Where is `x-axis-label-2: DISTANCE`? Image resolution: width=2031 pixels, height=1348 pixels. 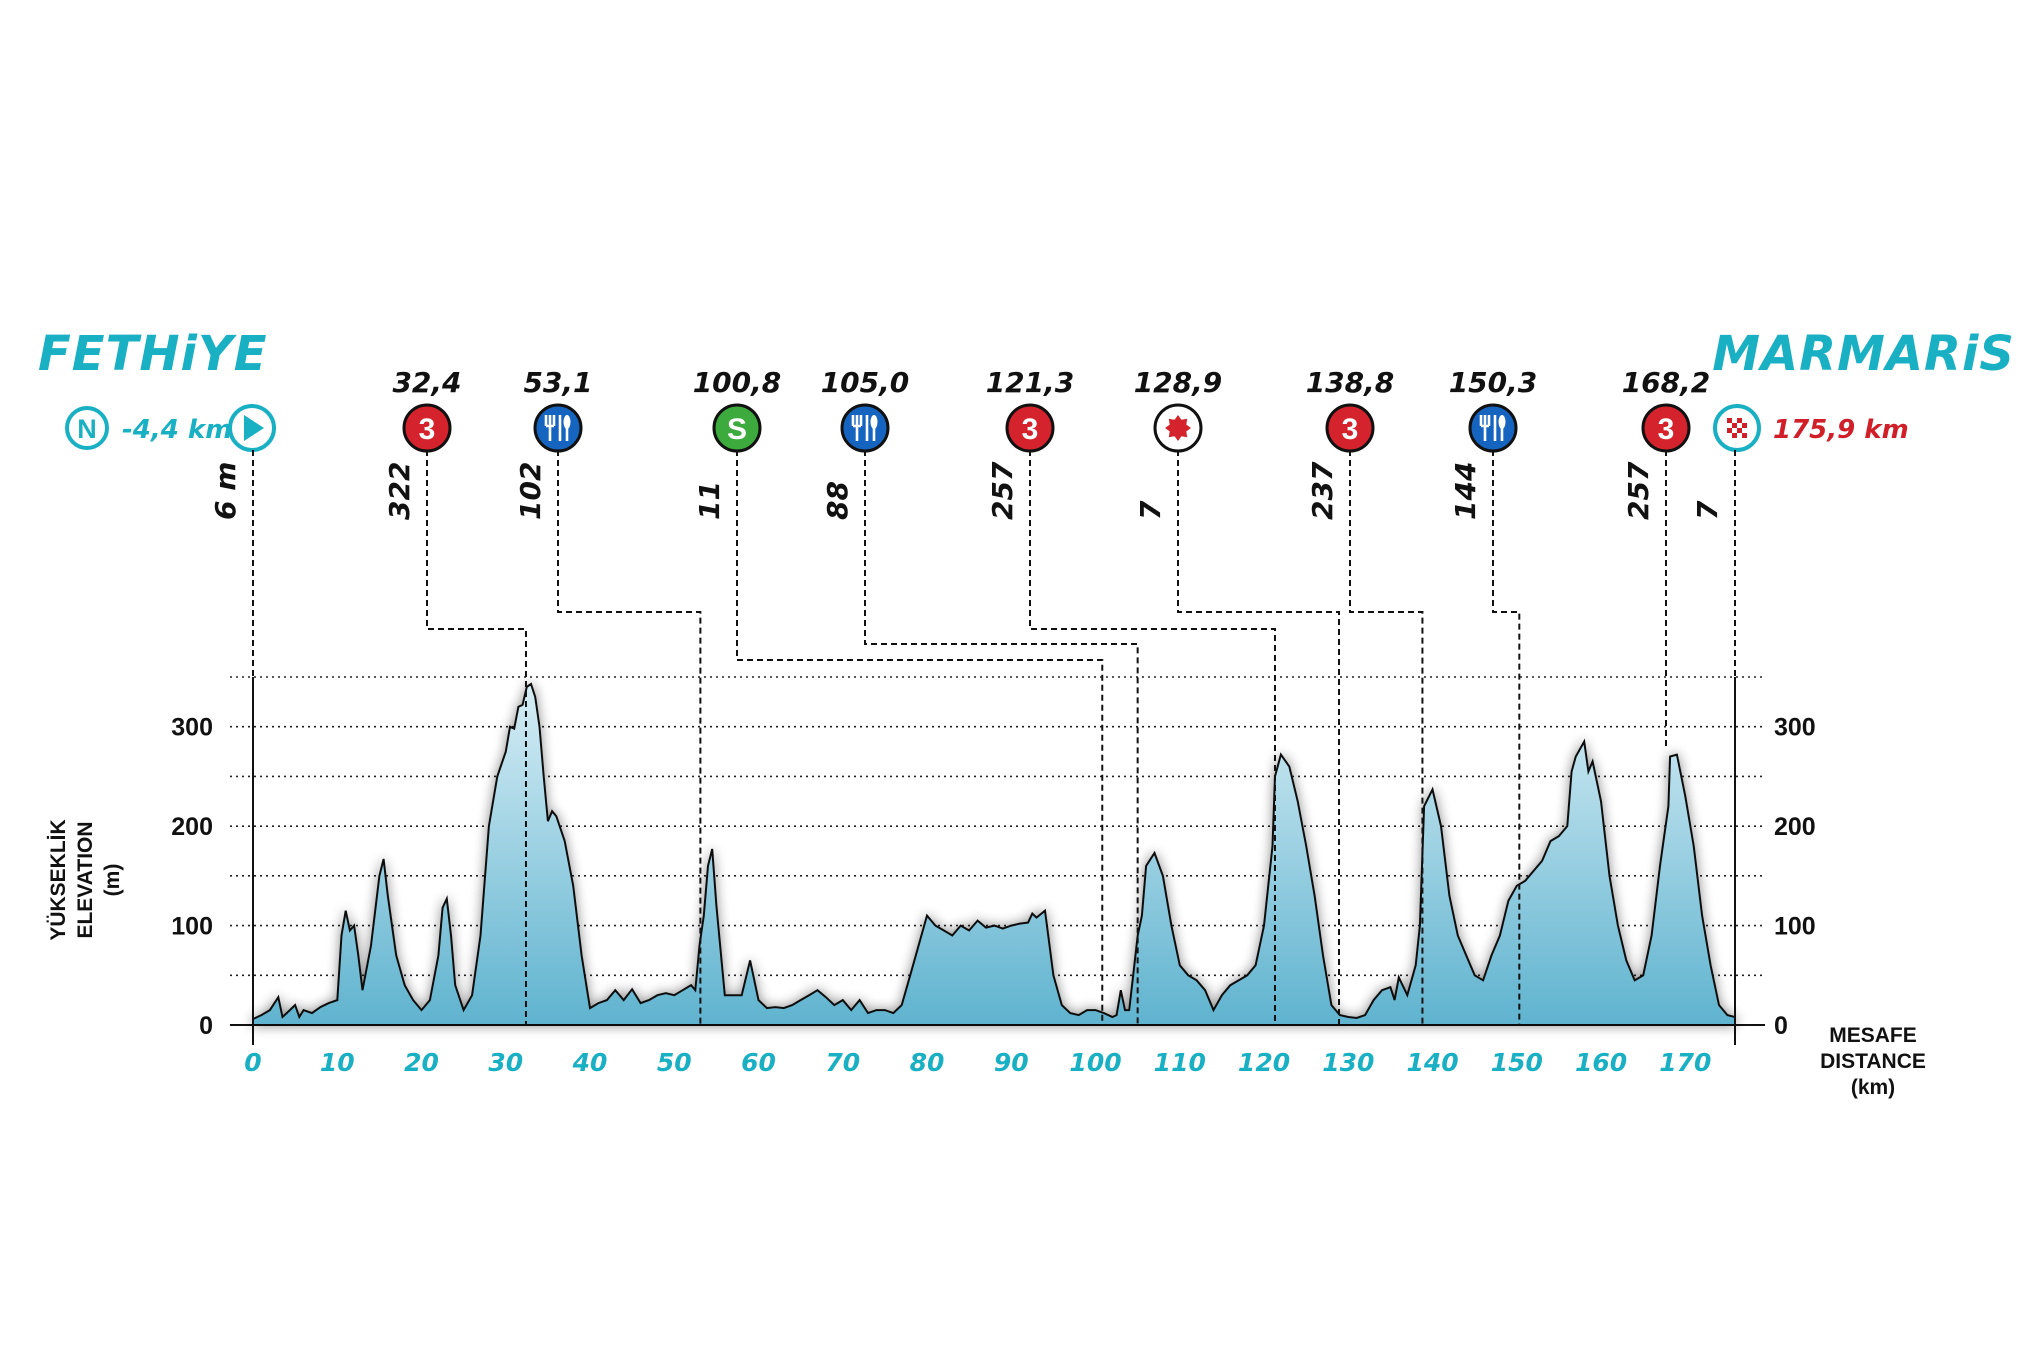
x-axis-label-2: DISTANCE is located at coordinates (1873, 1061).